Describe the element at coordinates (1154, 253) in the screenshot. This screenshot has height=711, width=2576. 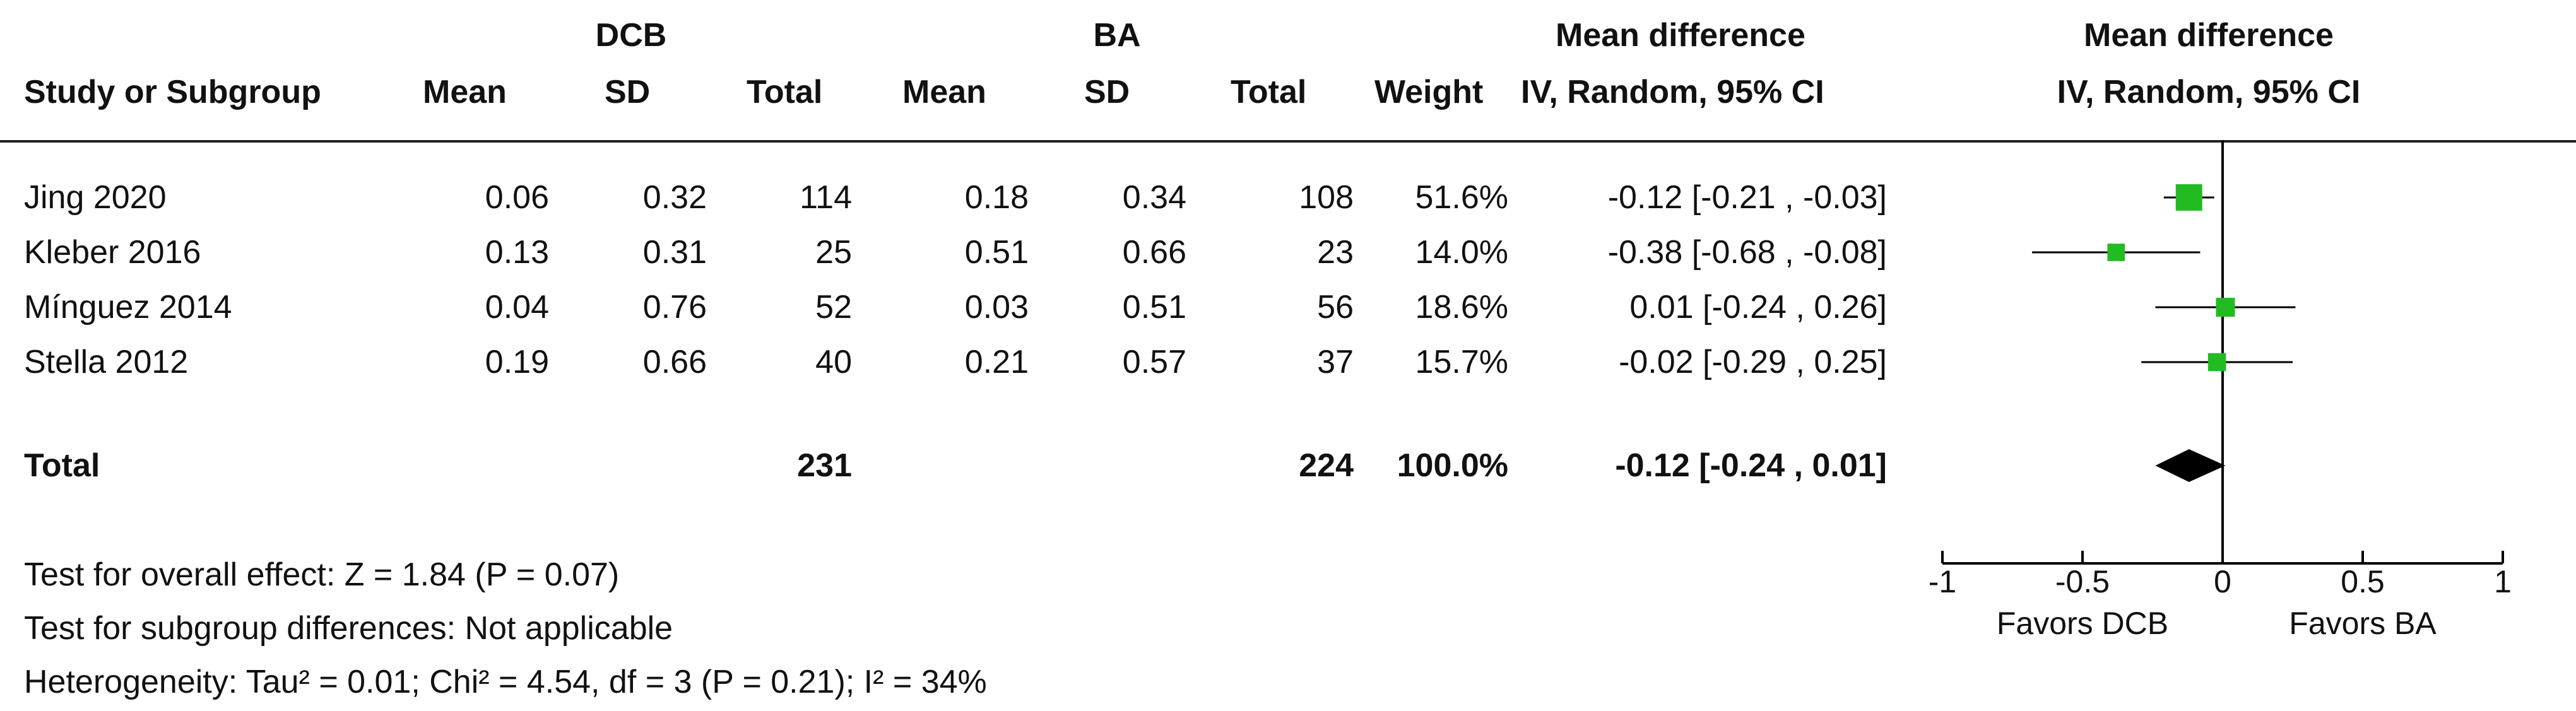
I see `sd2-value: 0.66` at that location.